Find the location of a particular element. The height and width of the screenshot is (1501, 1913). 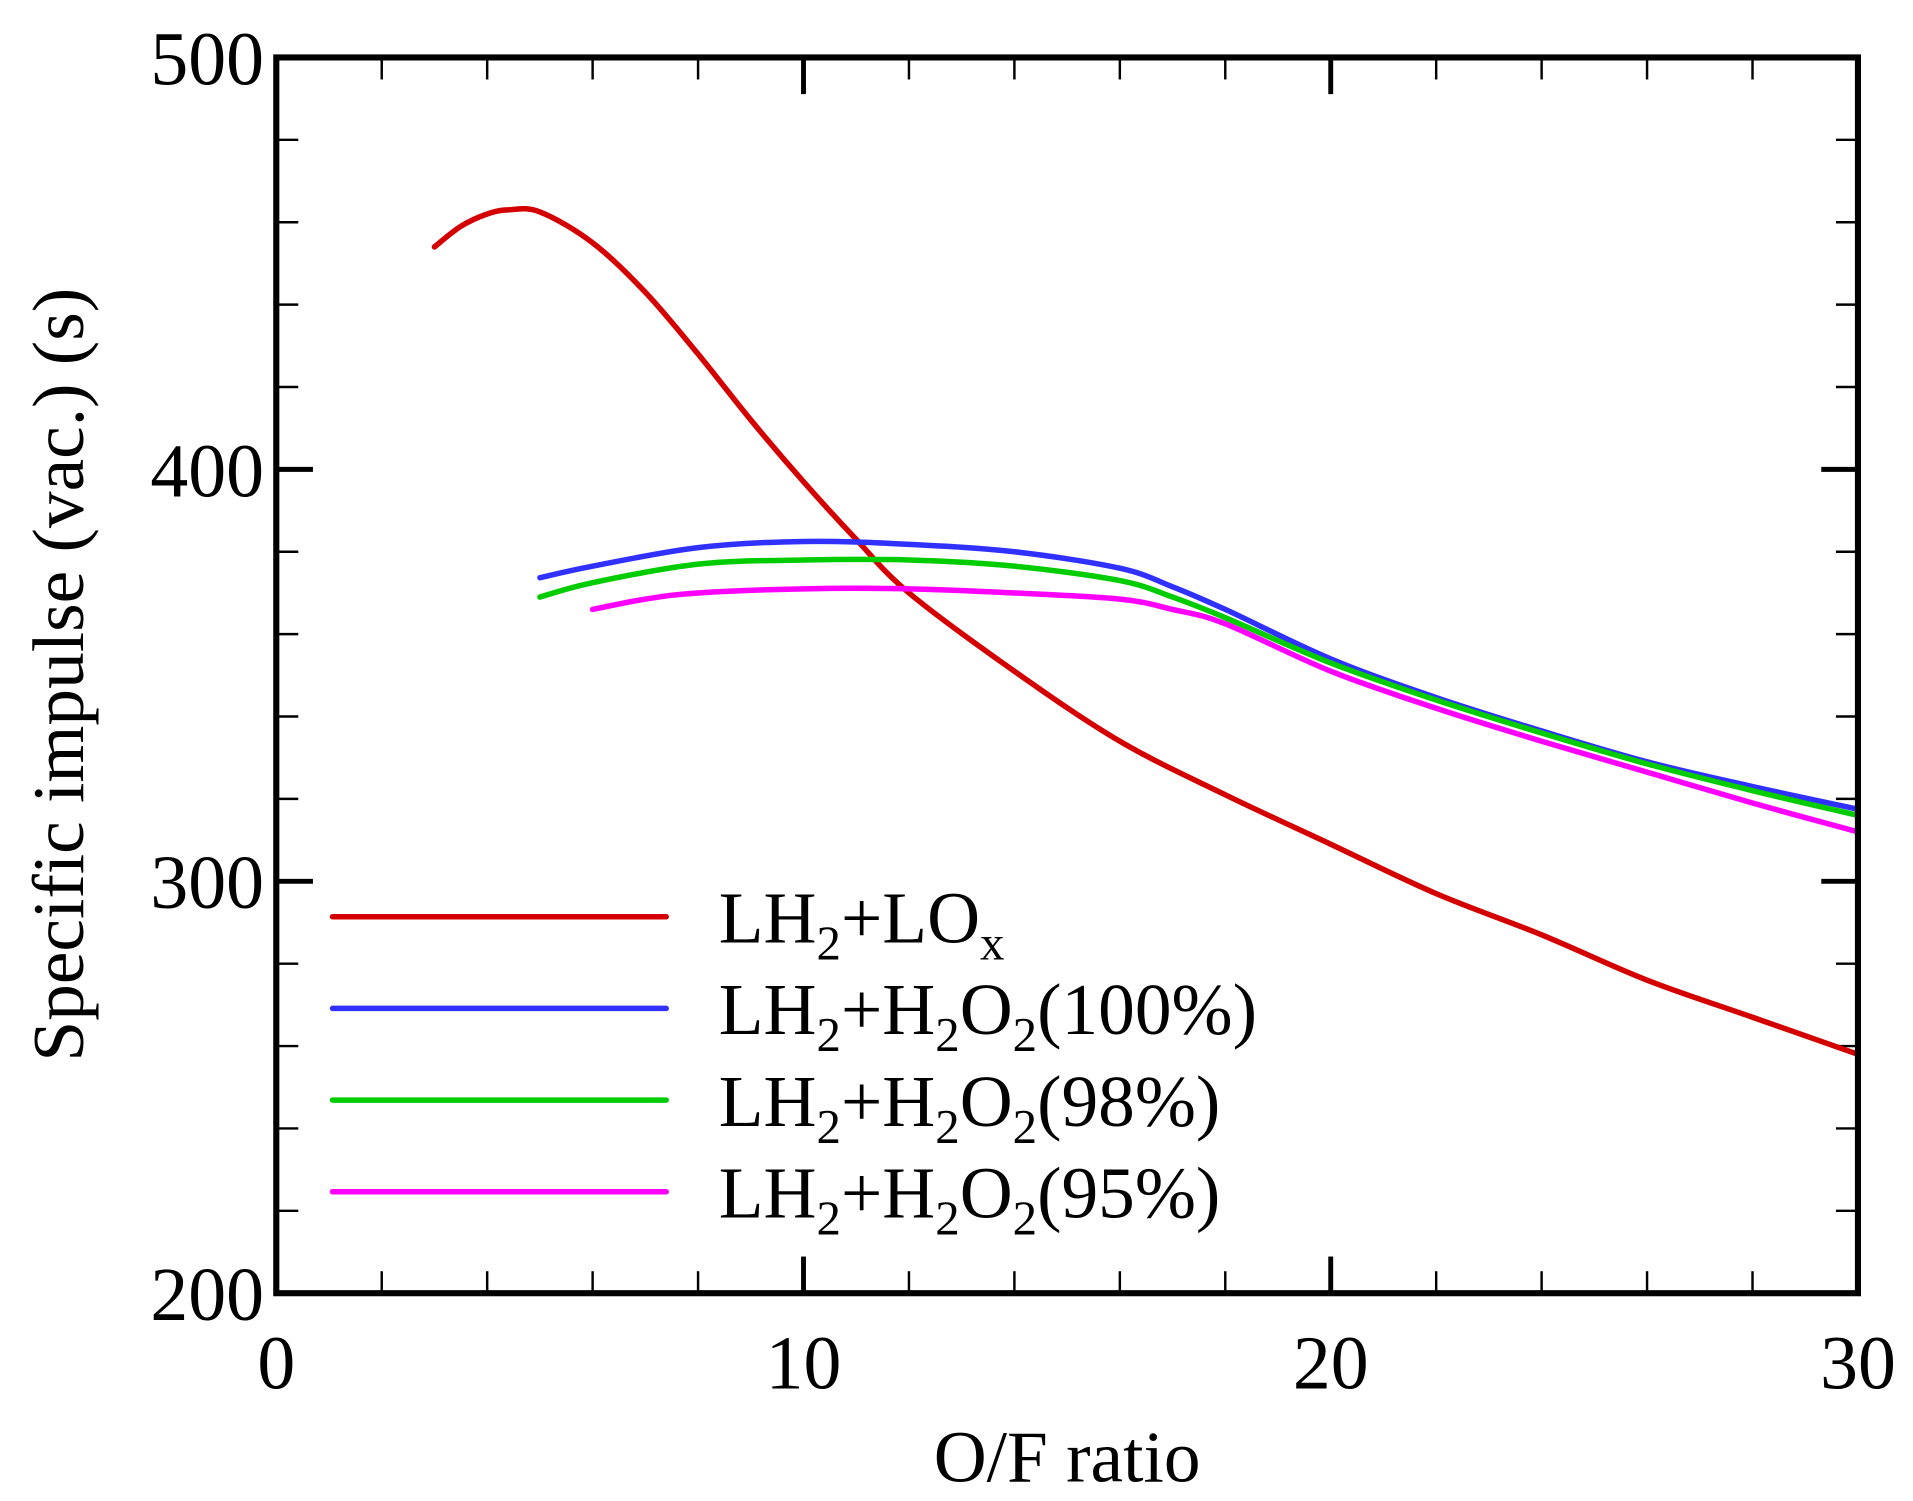

x-tick-label: 30 is located at coordinates (1858, 1364).